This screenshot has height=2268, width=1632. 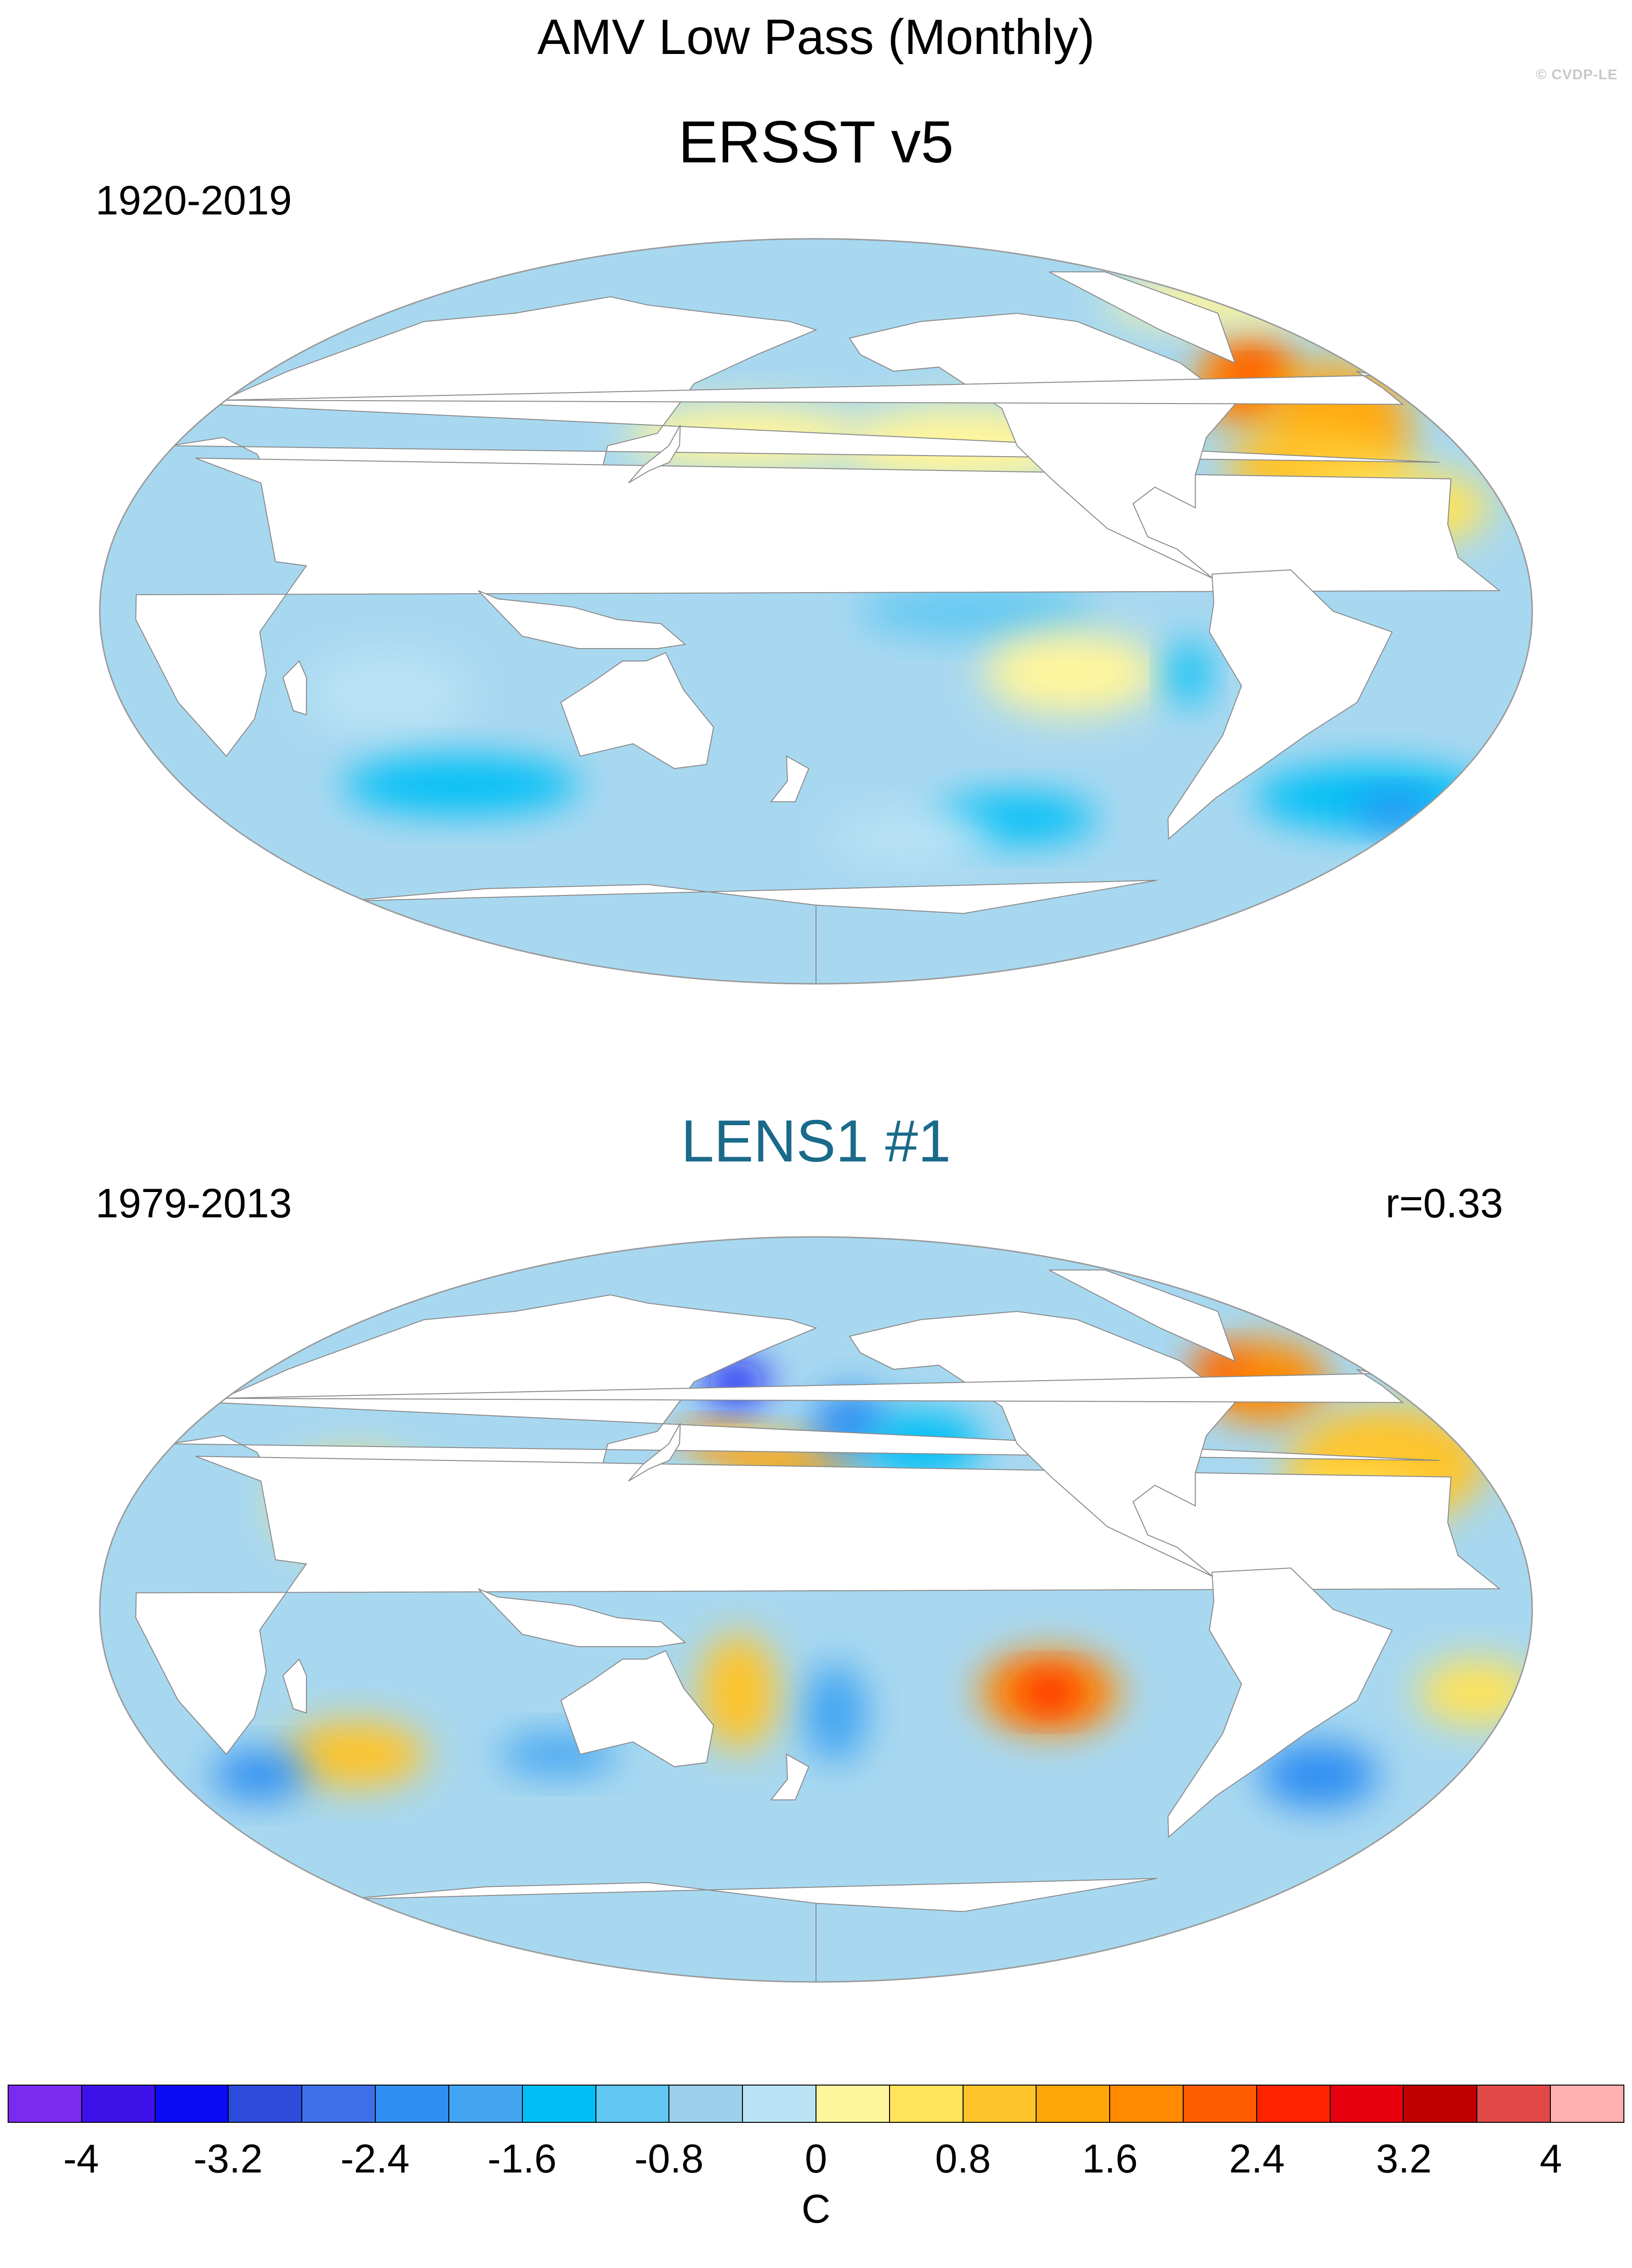 I want to click on colorbar-tick-label: -0.8, so click(x=669, y=2158).